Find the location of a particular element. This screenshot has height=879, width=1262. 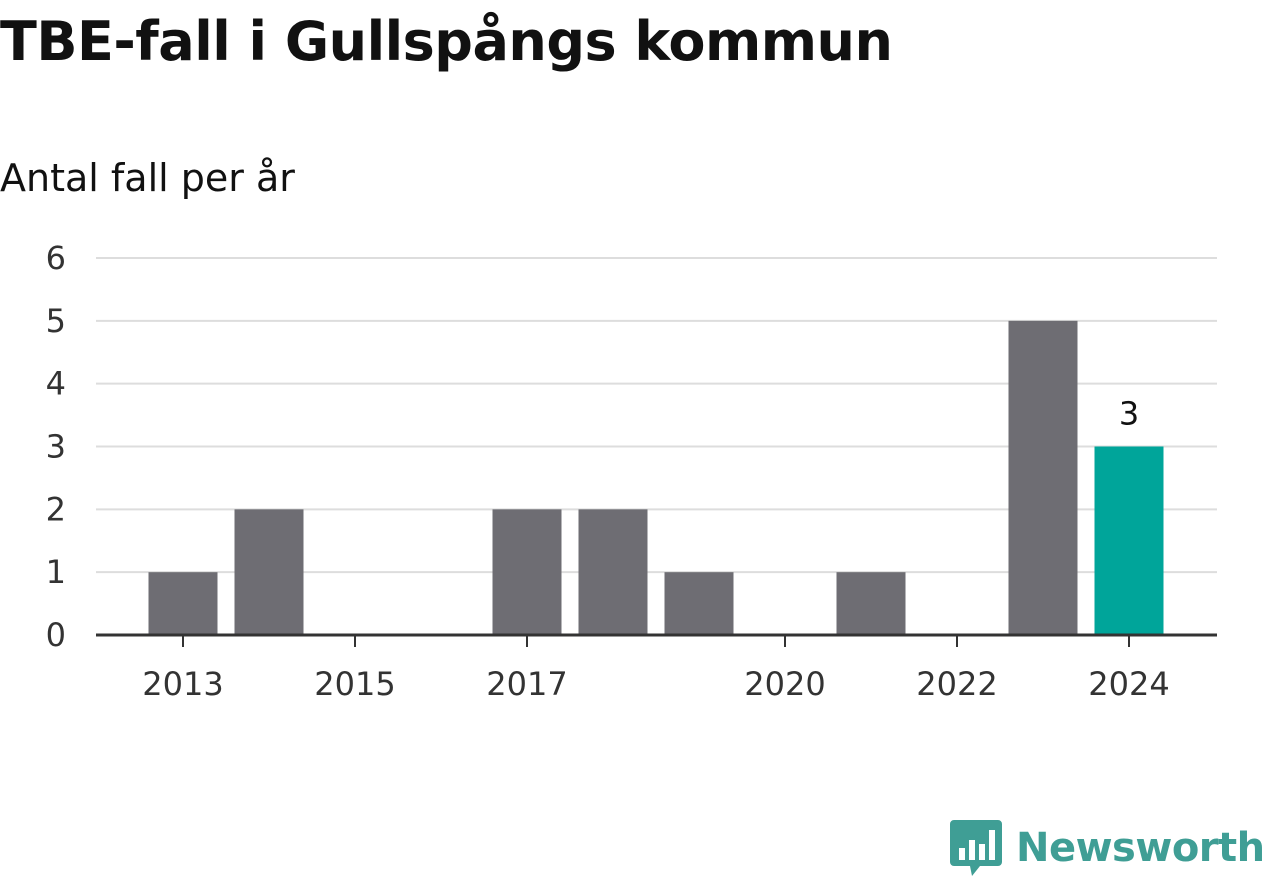

bar-2024 is located at coordinates (1129, 540).